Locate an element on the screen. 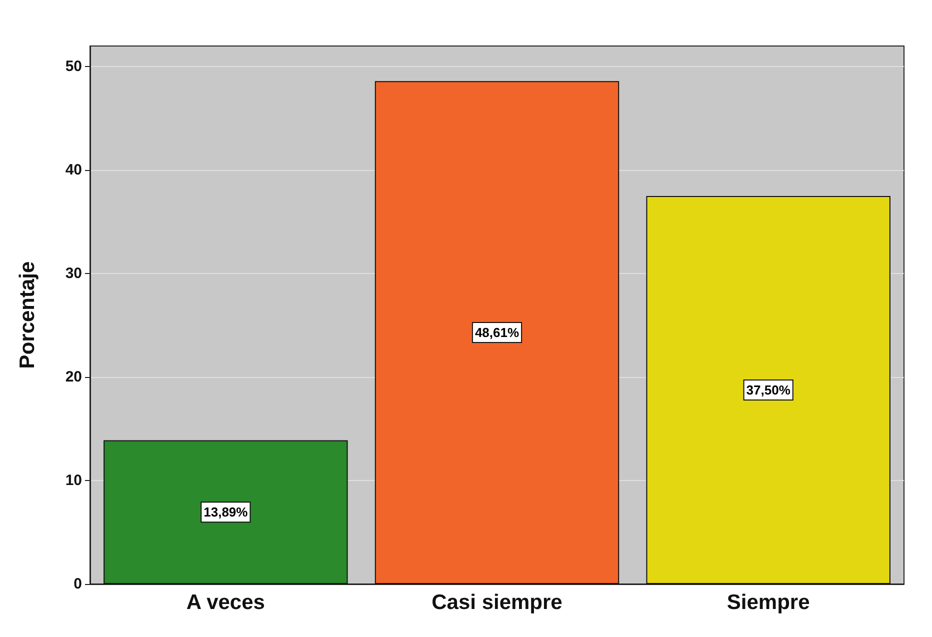 The height and width of the screenshot is (637, 932). data-label: 37,50% is located at coordinates (768, 390).